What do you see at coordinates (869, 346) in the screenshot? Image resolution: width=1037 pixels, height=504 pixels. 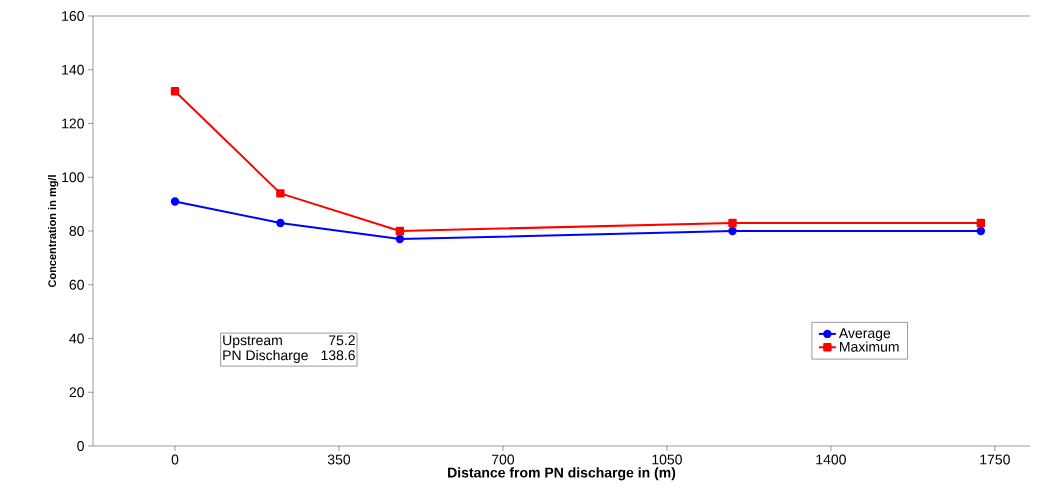 I see `legend-label: Maximum` at bounding box center [869, 346].